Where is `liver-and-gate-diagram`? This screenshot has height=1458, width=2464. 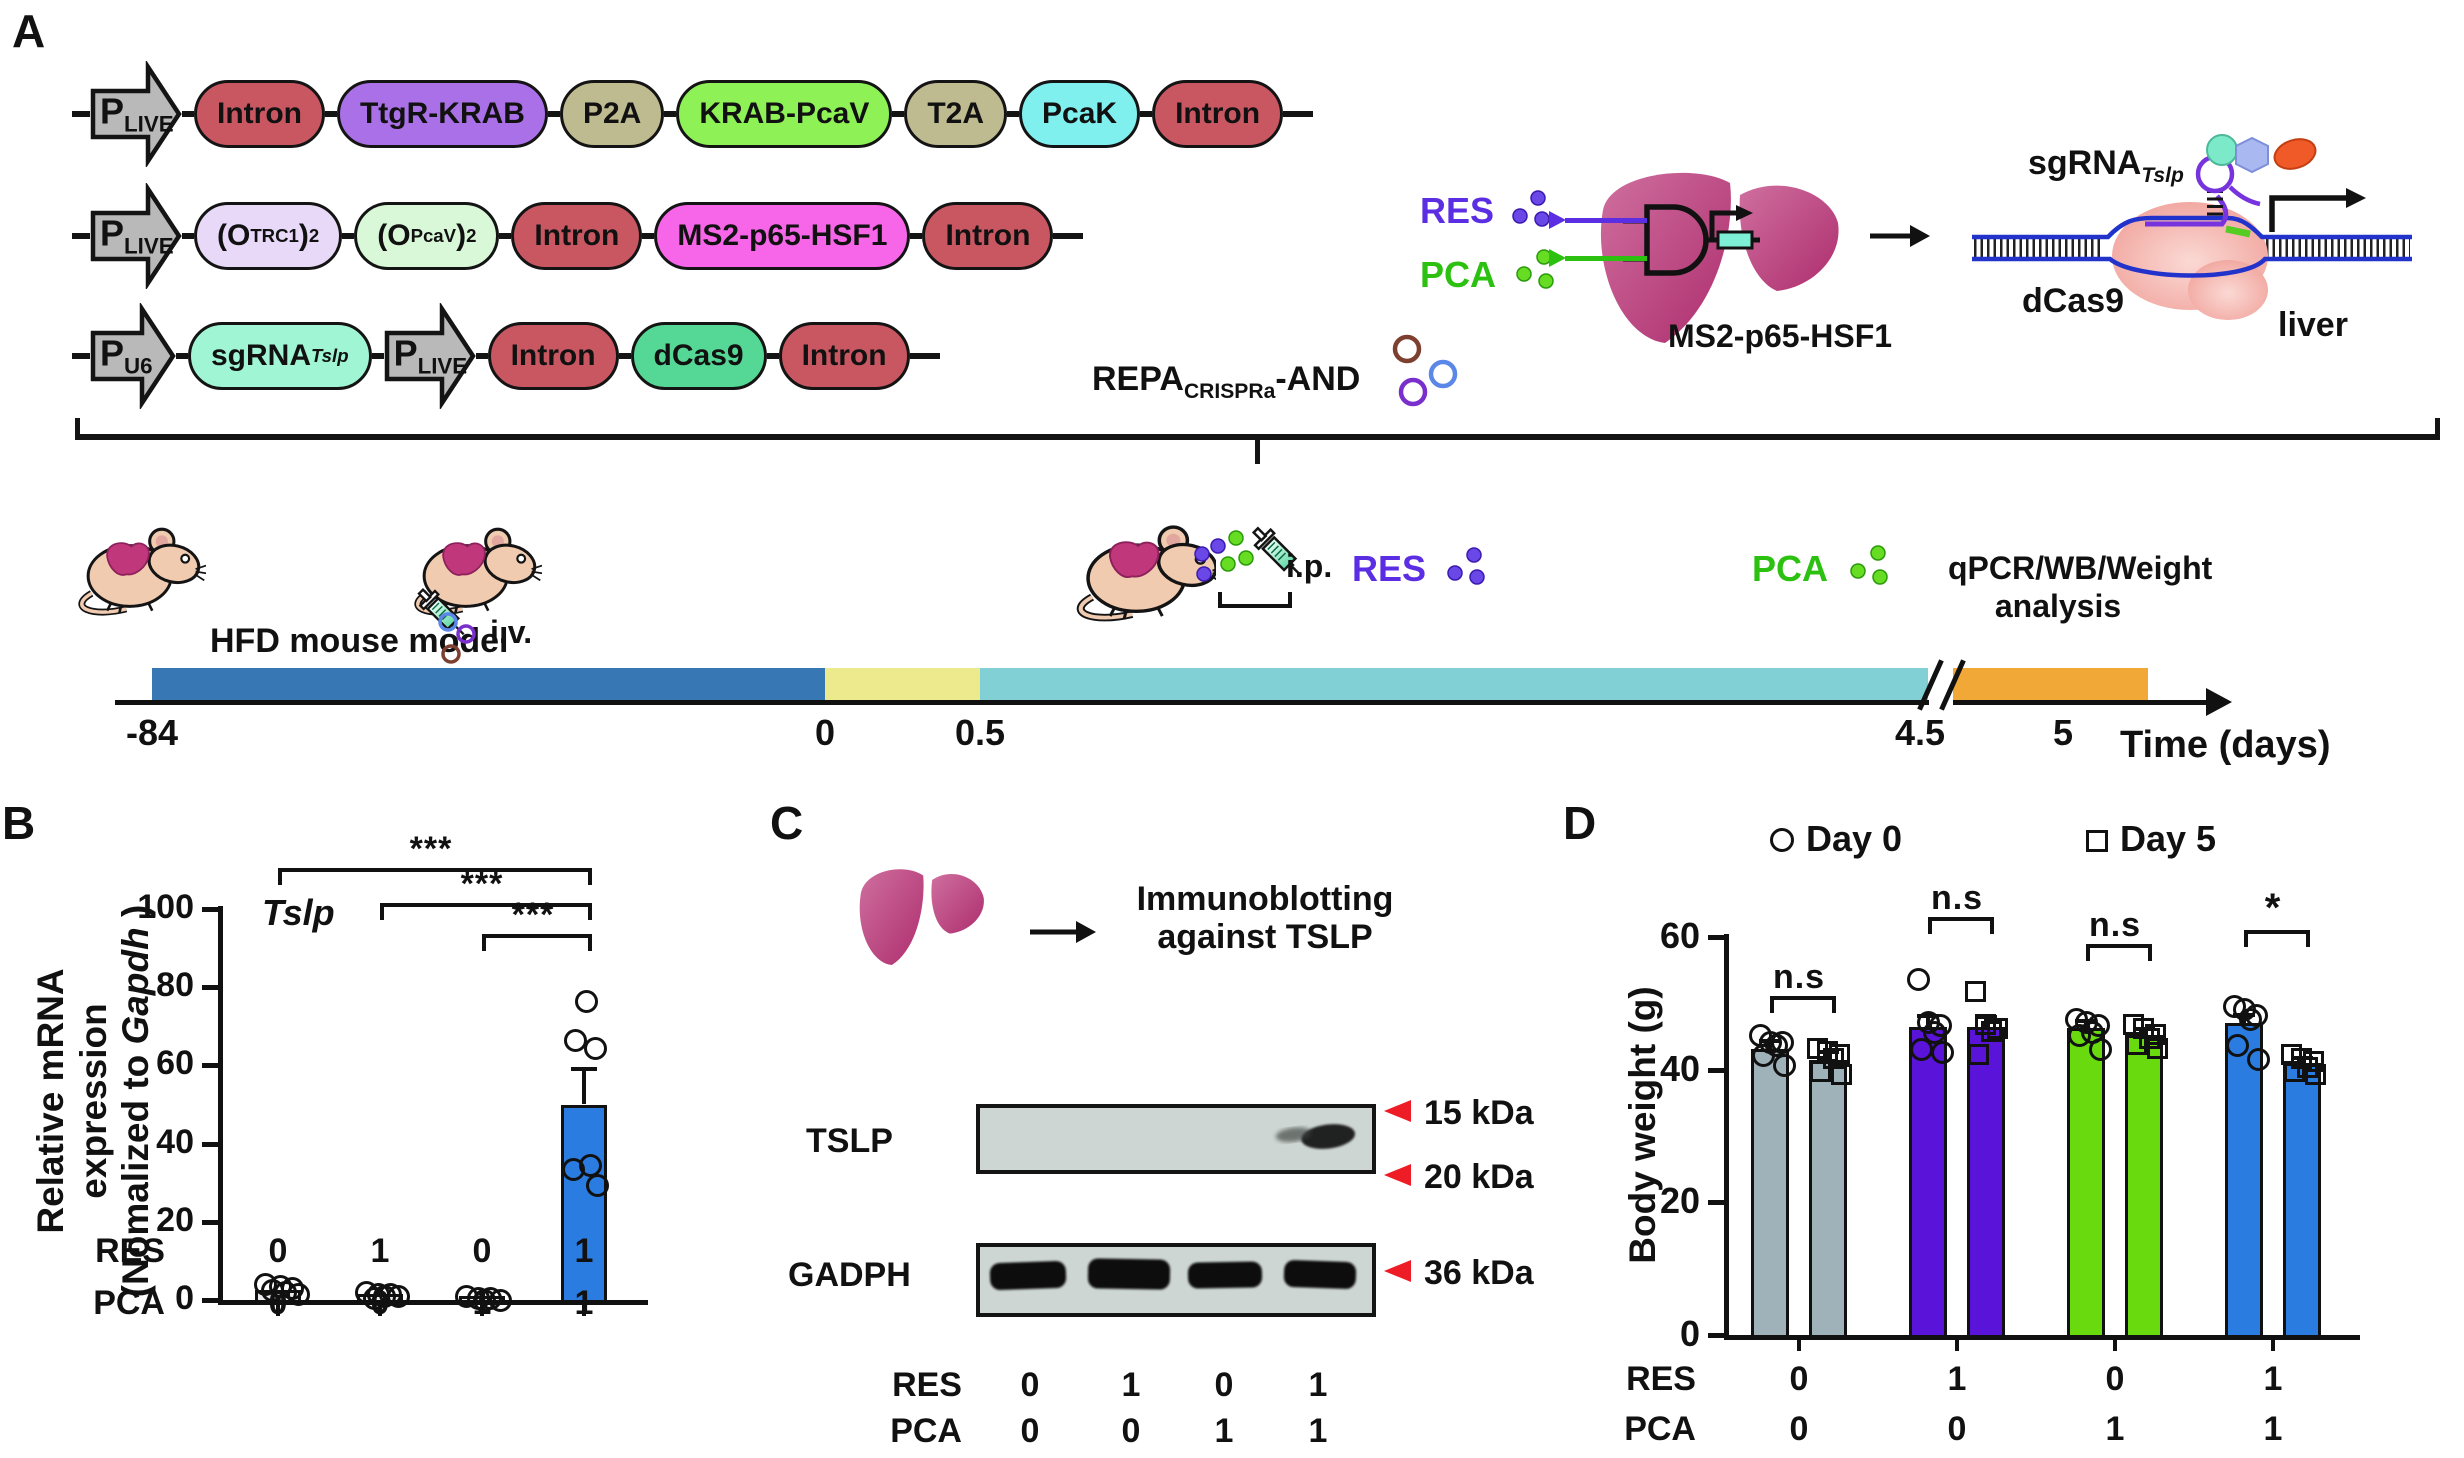
liver-and-gate-diagram is located at coordinates (1719, 257).